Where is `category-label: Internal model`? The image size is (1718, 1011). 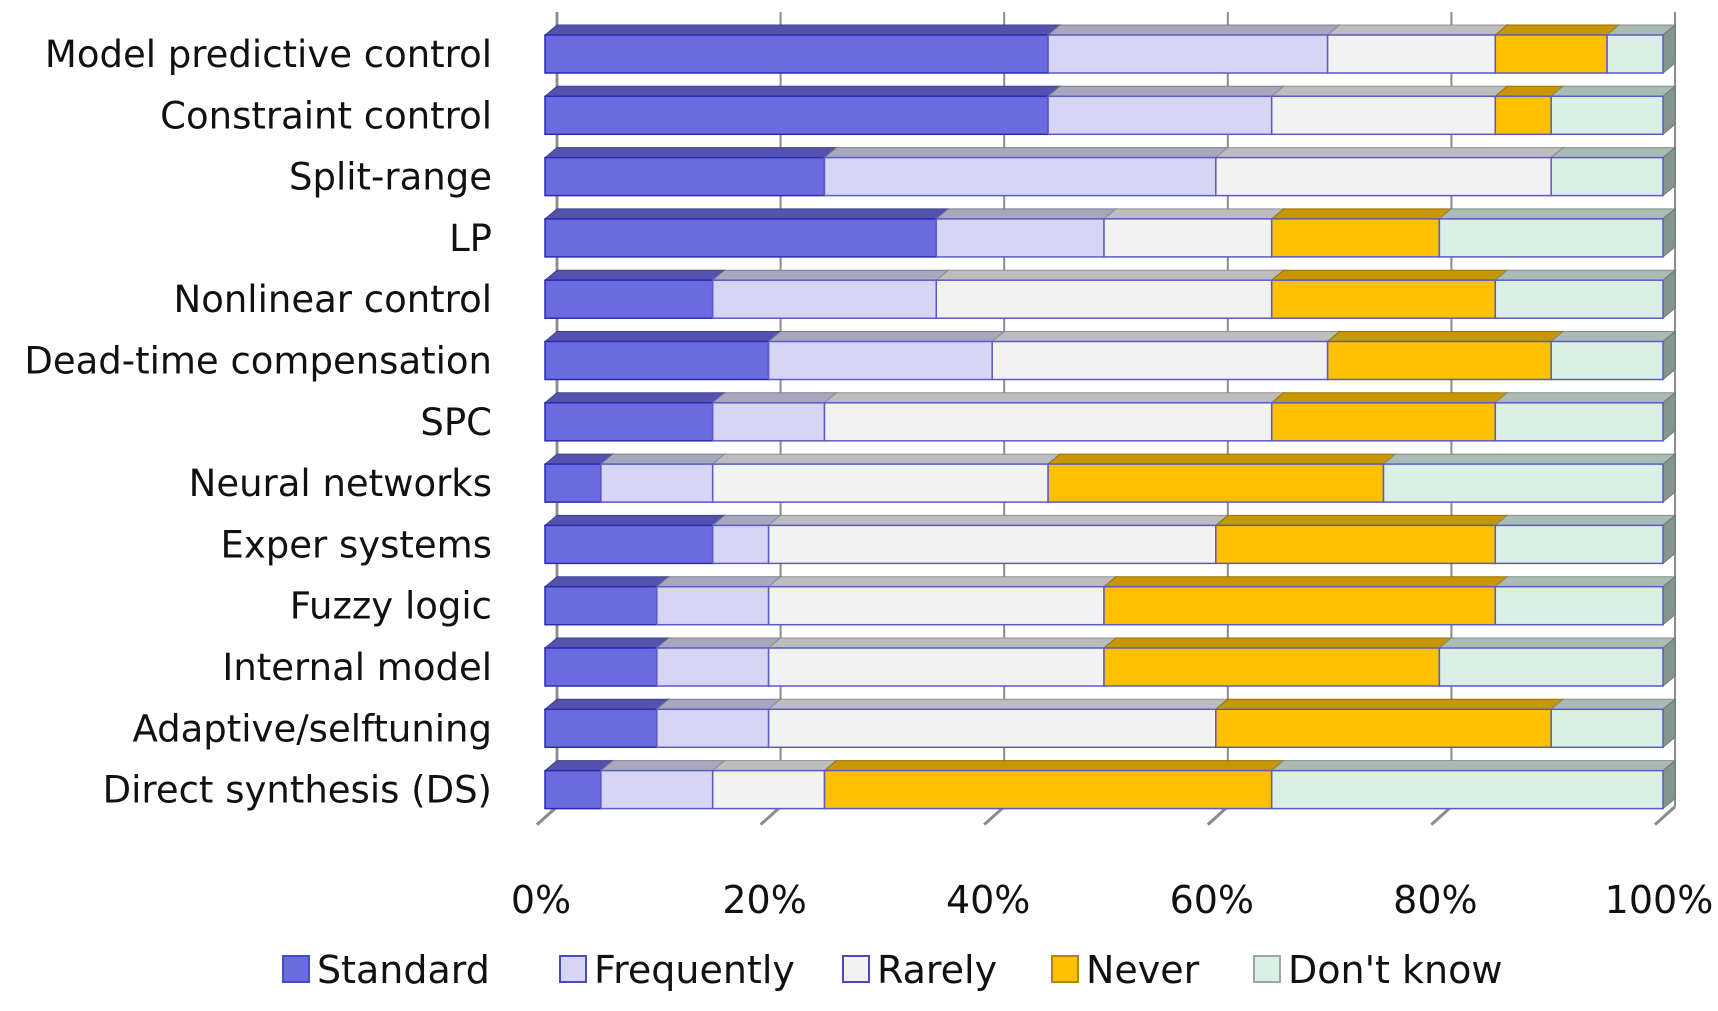
category-label: Internal model is located at coordinates (357, 667).